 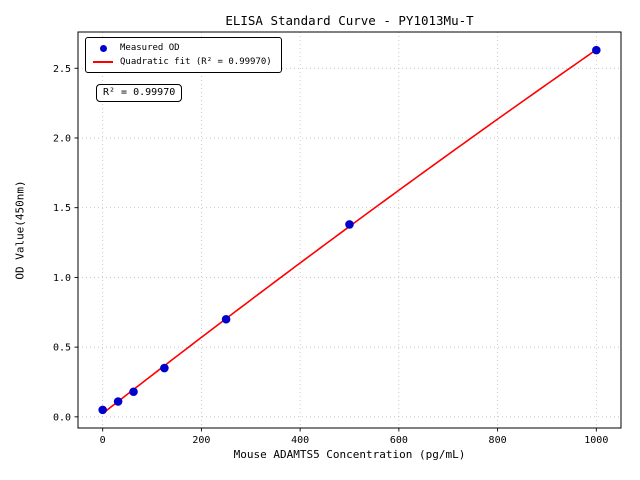 What do you see at coordinates (498, 440) in the screenshot?
I see `x-tick-label: 800` at bounding box center [498, 440].